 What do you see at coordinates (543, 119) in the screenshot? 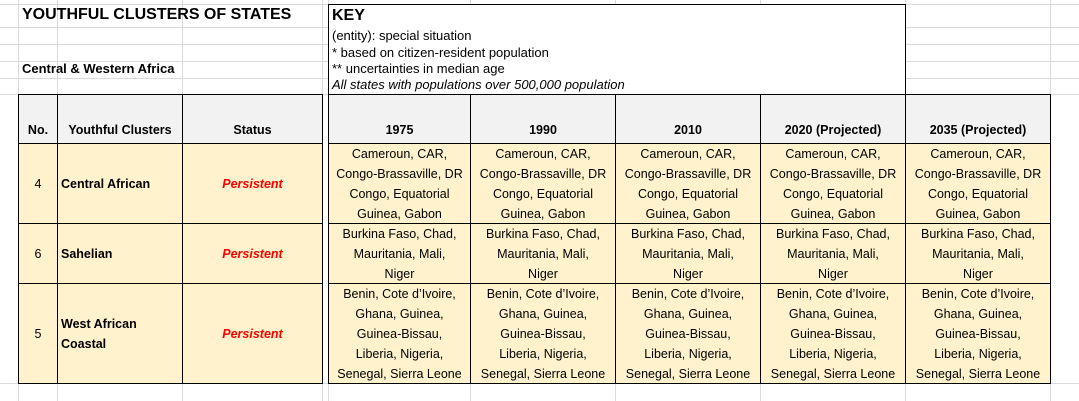
I see `header-year-1990: 1990` at bounding box center [543, 119].